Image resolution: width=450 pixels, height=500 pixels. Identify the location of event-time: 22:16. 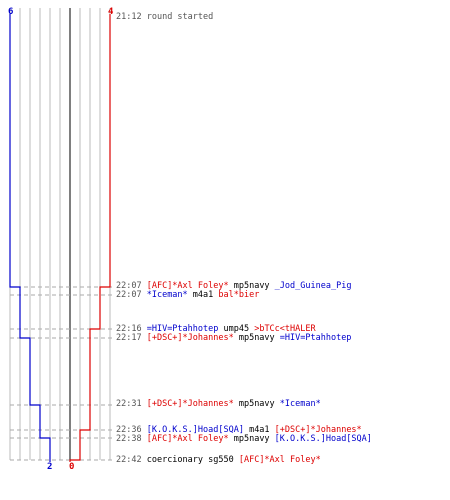
(131, 329).